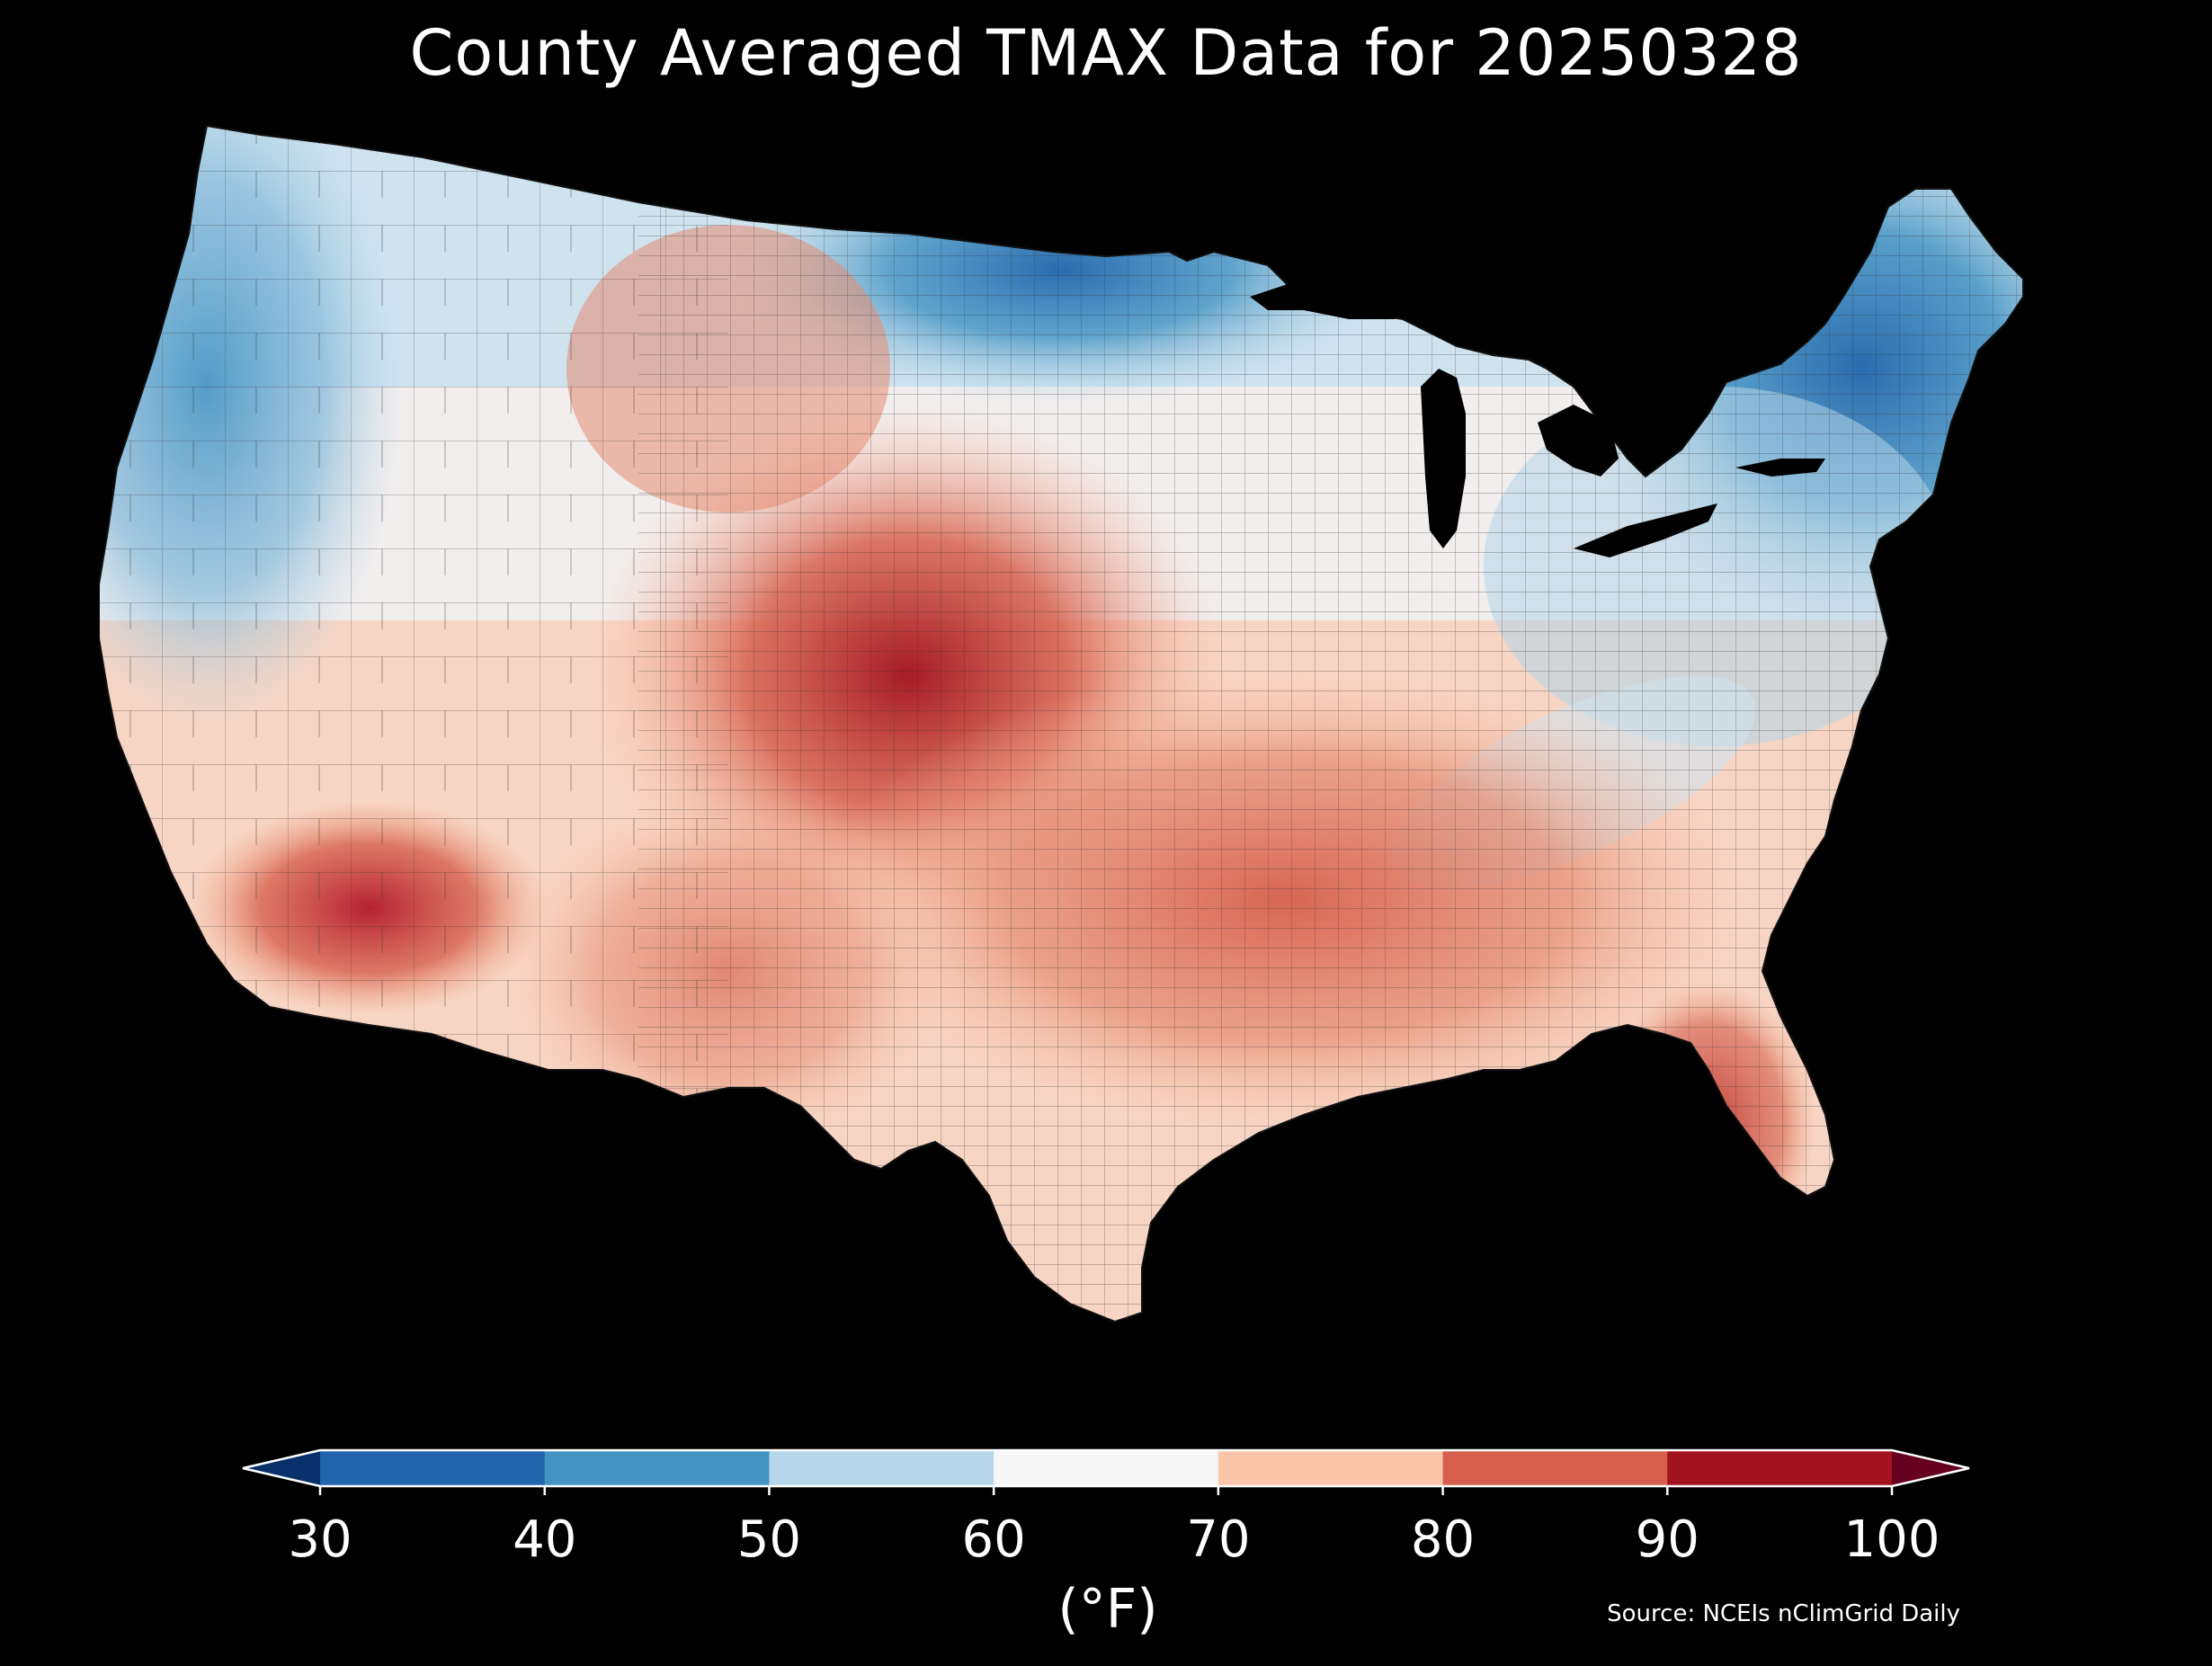 Image resolution: width=2212 pixels, height=1666 pixels. Describe the element at coordinates (1340, 299) in the screenshot. I see `lake-superior` at that location.